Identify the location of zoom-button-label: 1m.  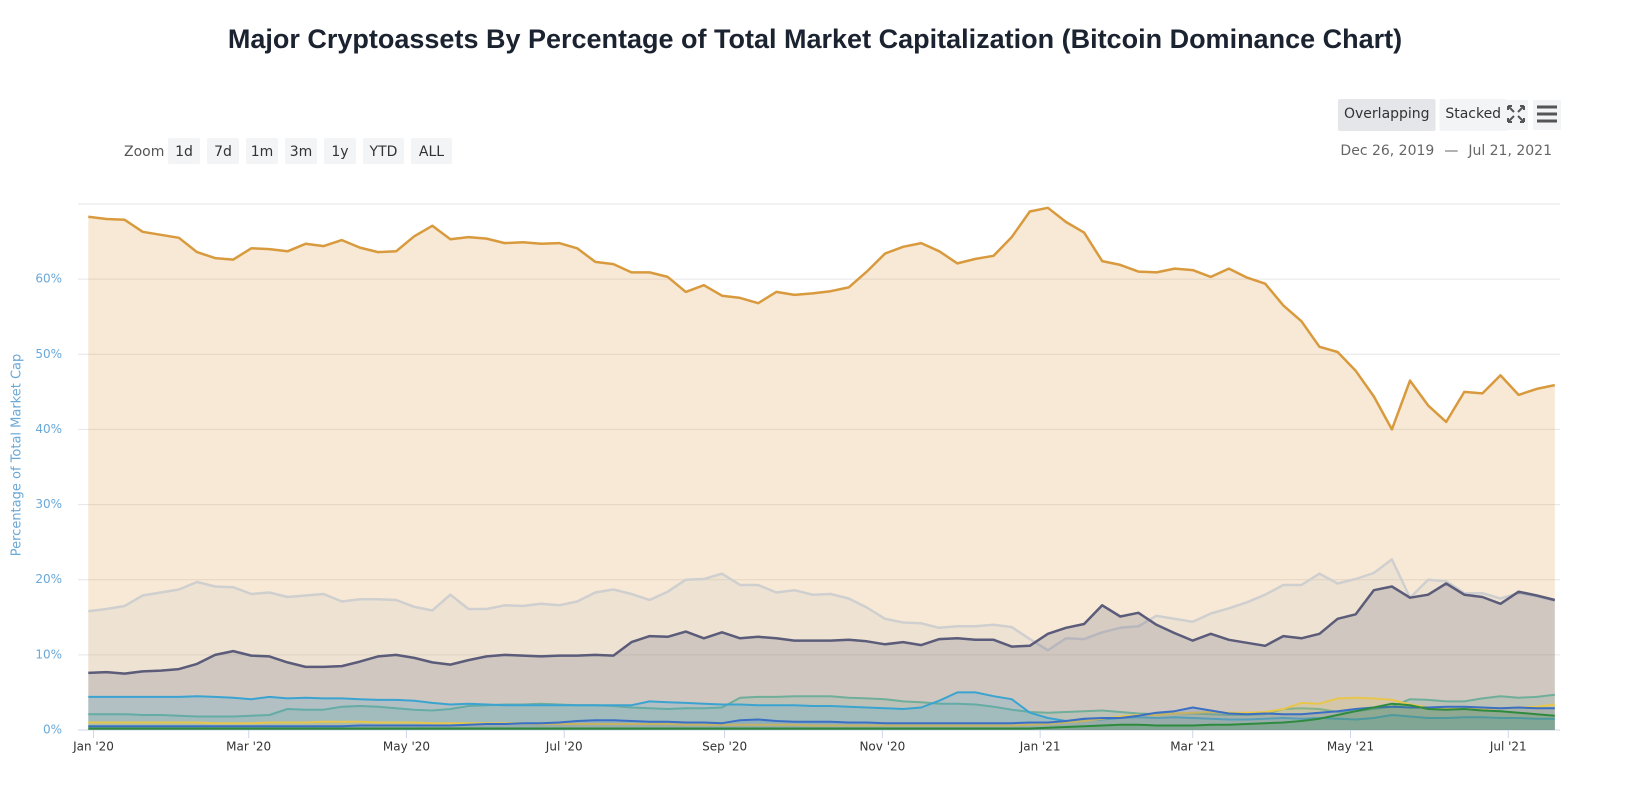
(262, 152).